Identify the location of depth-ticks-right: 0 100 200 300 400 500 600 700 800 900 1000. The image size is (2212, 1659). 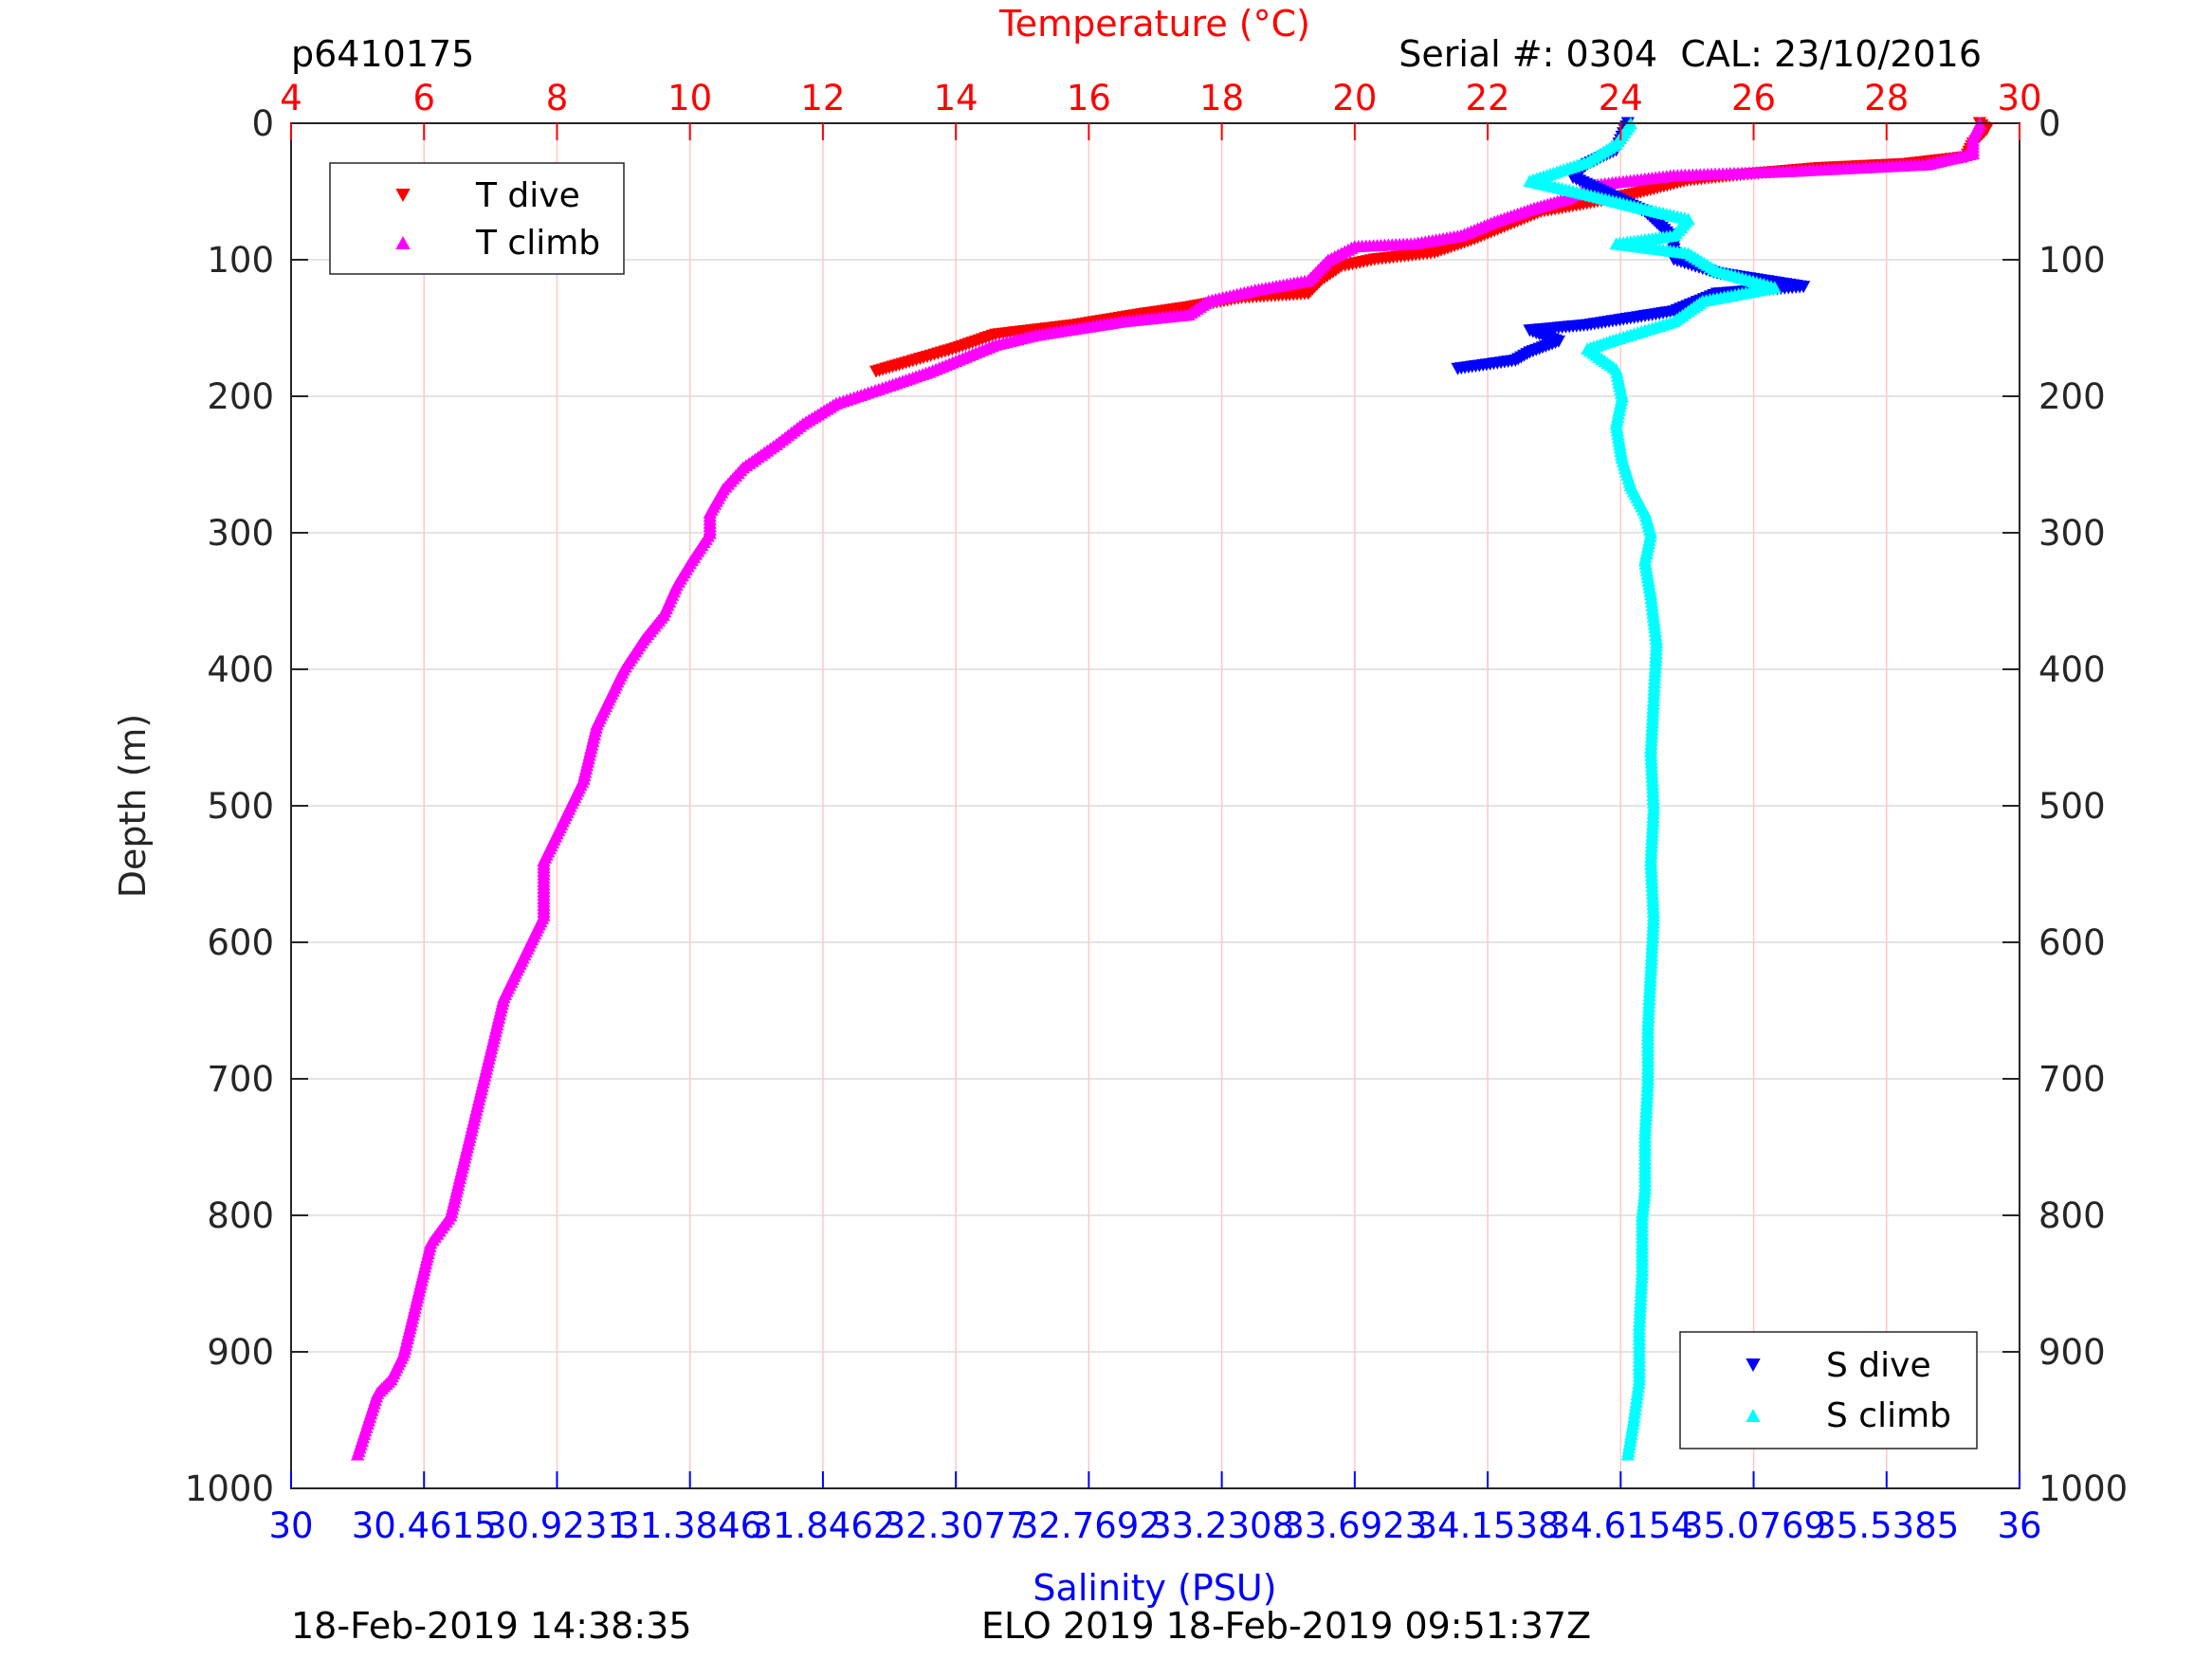
(2065, 806).